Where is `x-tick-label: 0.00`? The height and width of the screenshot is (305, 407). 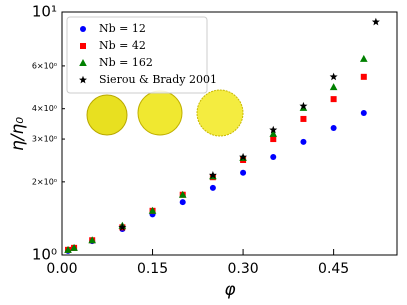
x-tick-label: 0.00 is located at coordinates (61, 269).